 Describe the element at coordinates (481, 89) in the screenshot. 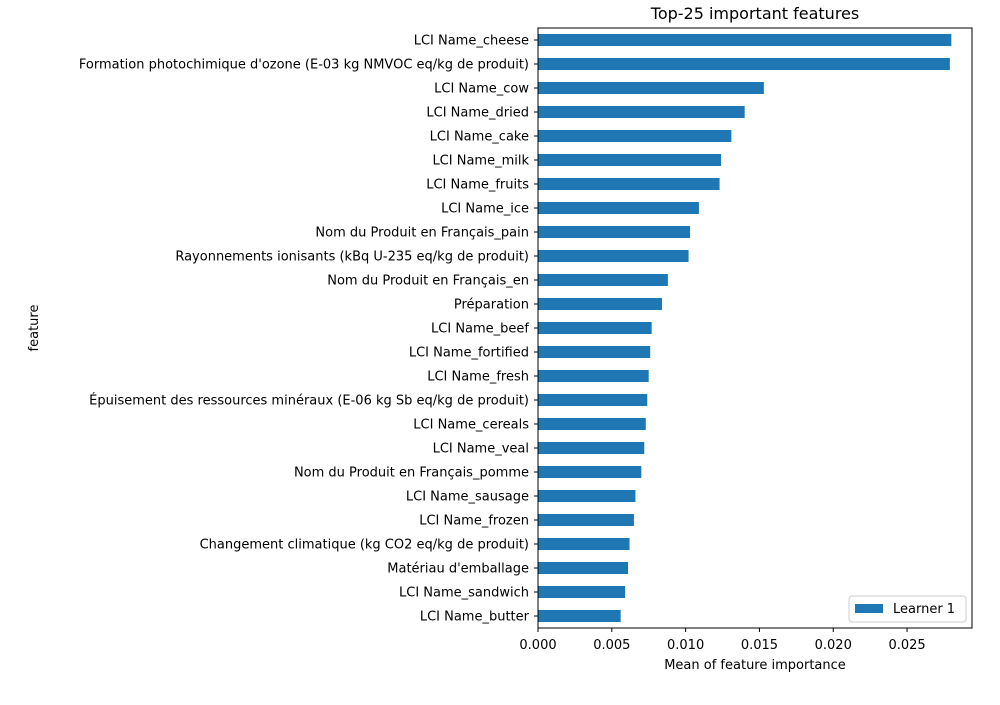

I see `y-tick-label: LCI Name_cow` at that location.